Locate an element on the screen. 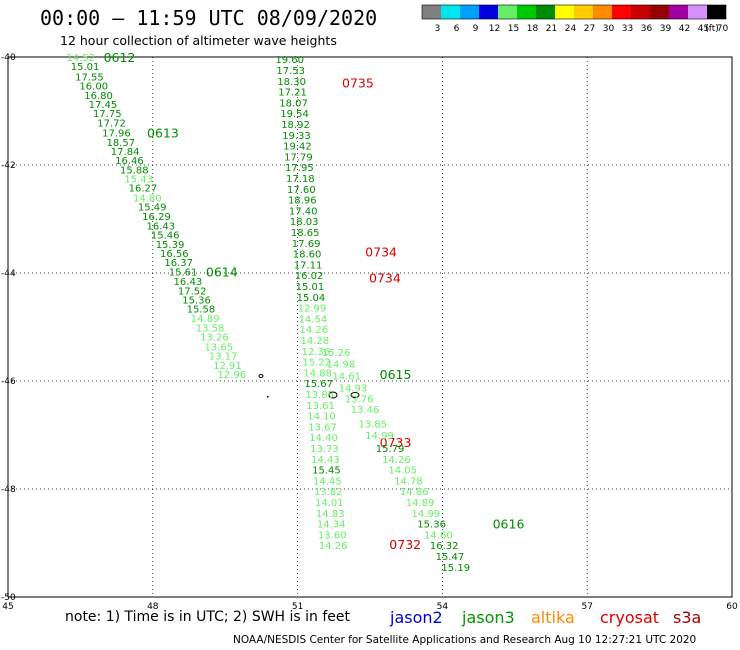 The image size is (740, 650). scale-label: 45 is located at coordinates (703, 29).